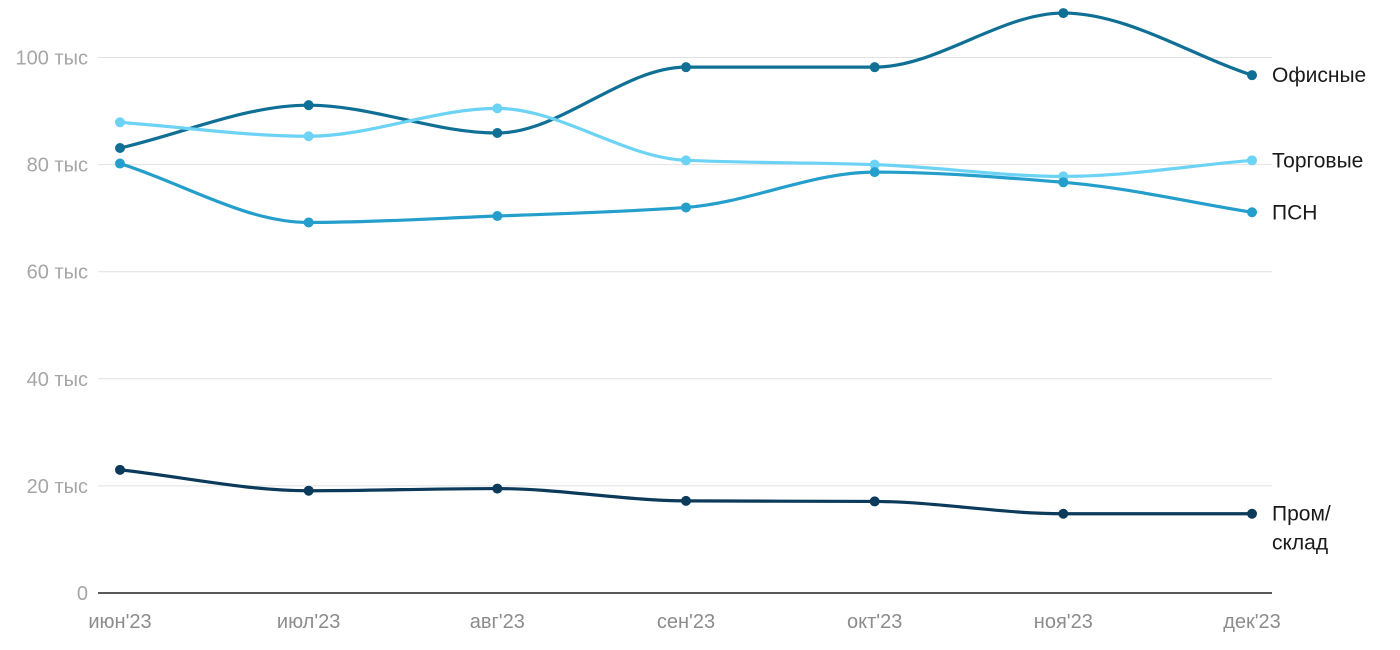  What do you see at coordinates (497, 622) in the screenshot?
I see `x-tick-label: авг'23` at bounding box center [497, 622].